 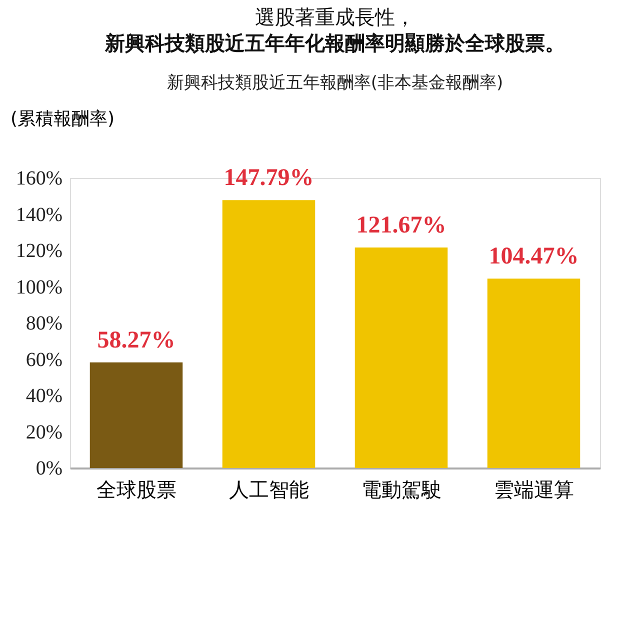 I want to click on y-tick-label: 100%, so click(x=39, y=287).